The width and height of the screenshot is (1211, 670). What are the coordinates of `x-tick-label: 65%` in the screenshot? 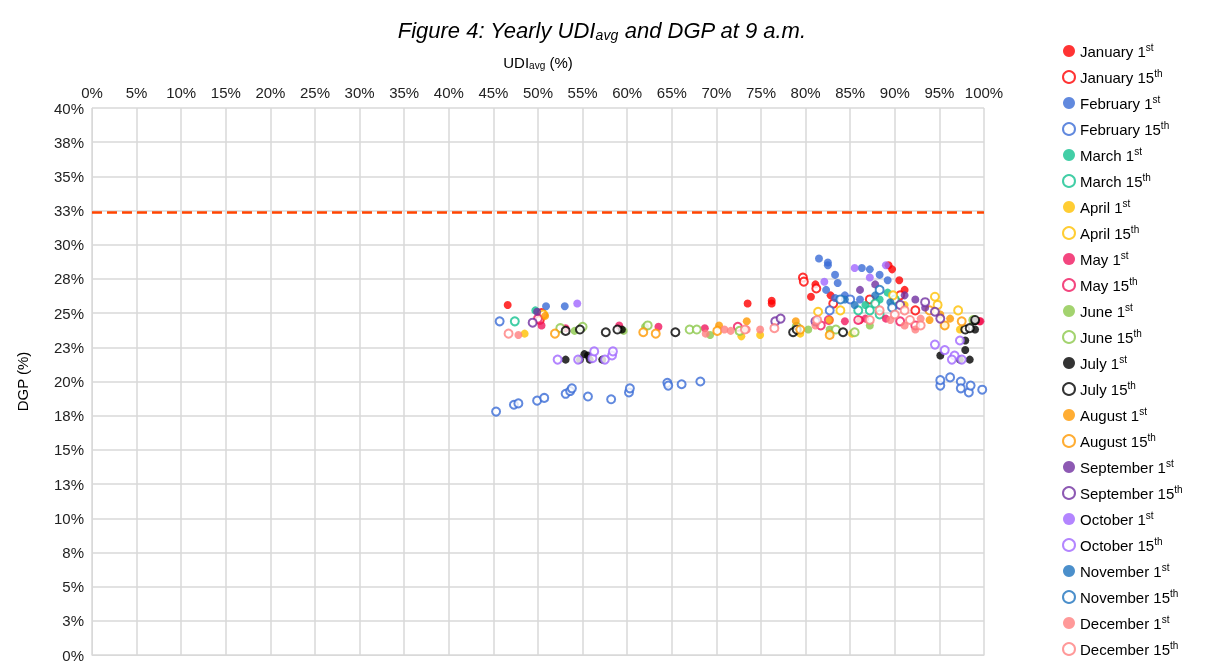 It's located at (671, 92).